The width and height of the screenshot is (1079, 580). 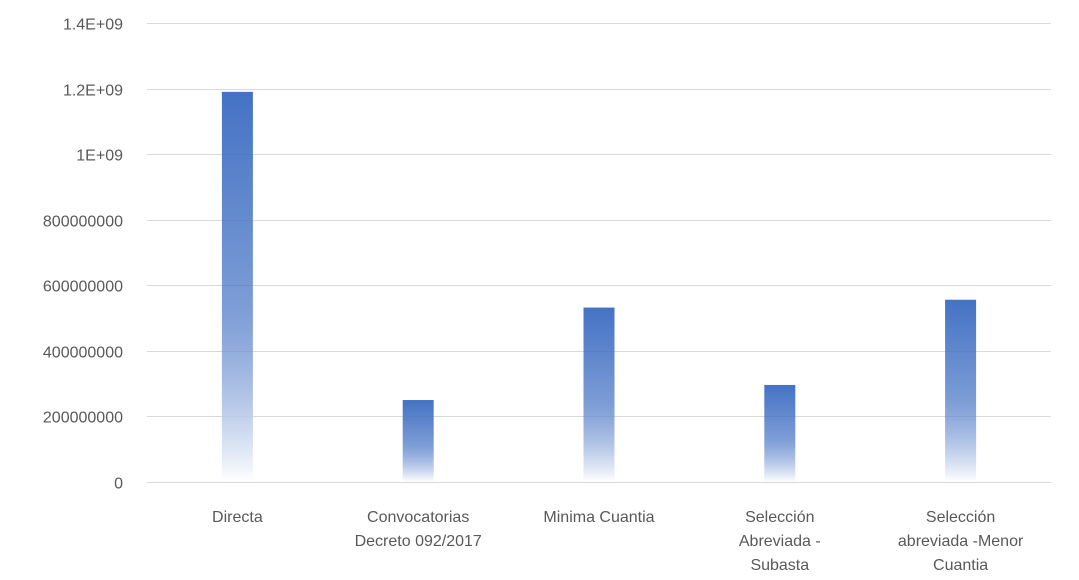 I want to click on y-tick-label: 1.4E+09, so click(x=93, y=25).